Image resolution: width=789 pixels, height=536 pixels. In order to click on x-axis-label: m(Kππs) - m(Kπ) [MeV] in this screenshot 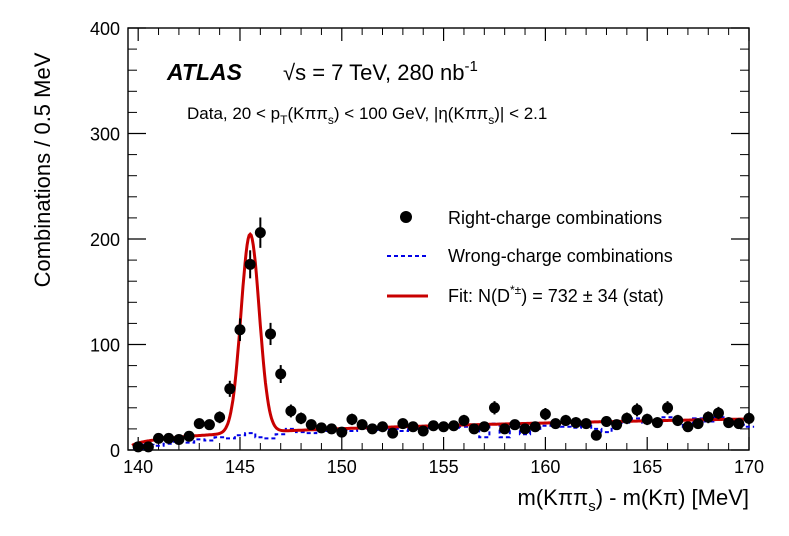, I will do `click(633, 500)`.